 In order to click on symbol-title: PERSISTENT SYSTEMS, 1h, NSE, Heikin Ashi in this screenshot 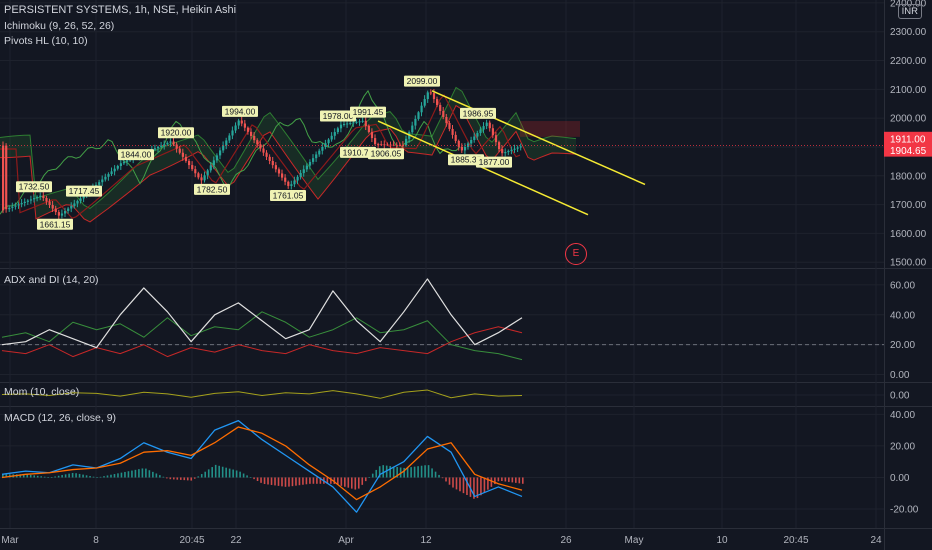, I will do `click(120, 10)`.